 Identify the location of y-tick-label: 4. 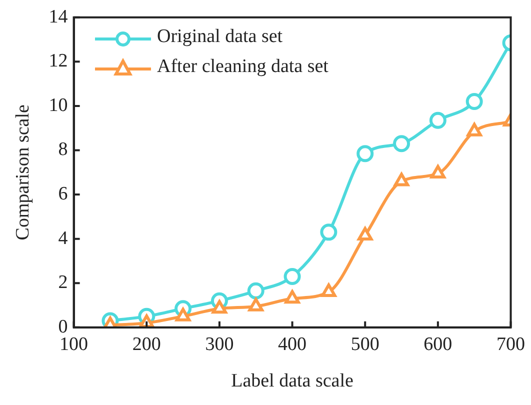
(63, 238).